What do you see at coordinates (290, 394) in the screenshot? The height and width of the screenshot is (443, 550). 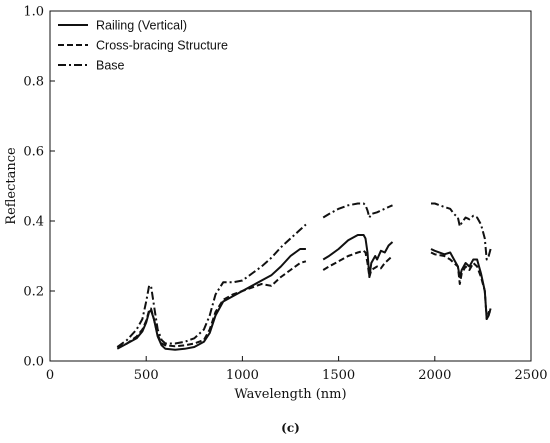 I see `x-axis-label: Wavelength (nm)` at bounding box center [290, 394].